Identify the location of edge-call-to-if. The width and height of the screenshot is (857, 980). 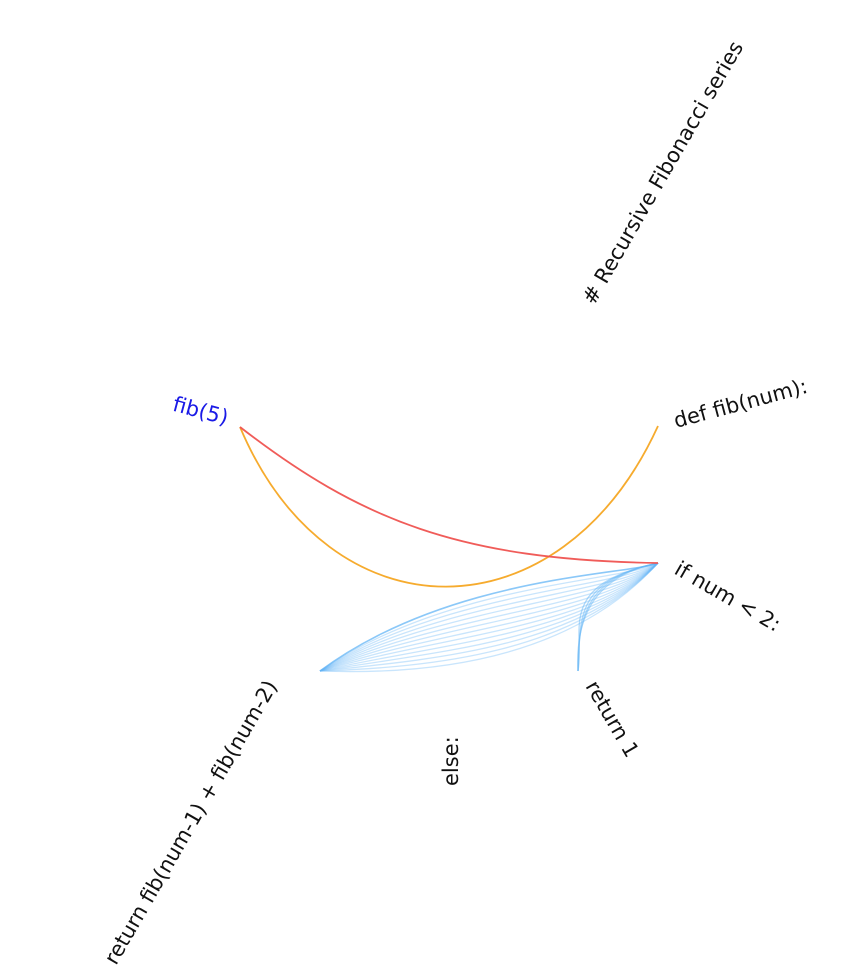
(449, 495).